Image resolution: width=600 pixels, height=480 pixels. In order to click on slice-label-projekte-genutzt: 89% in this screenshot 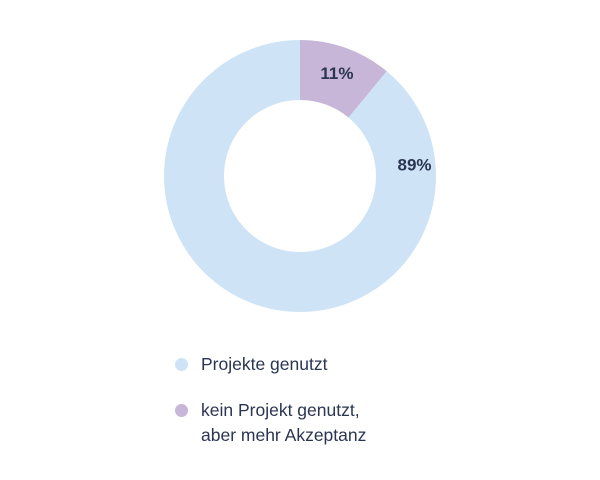, I will do `click(414, 164)`.